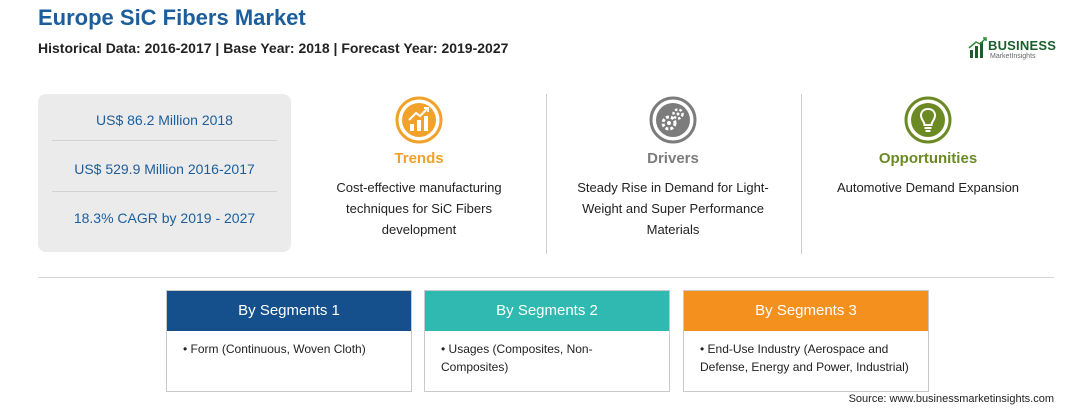 The width and height of the screenshot is (1092, 411). Describe the element at coordinates (164, 218) in the screenshot. I see `stat-cagr: 18.3% CAGR by 2019 - 2027` at that location.